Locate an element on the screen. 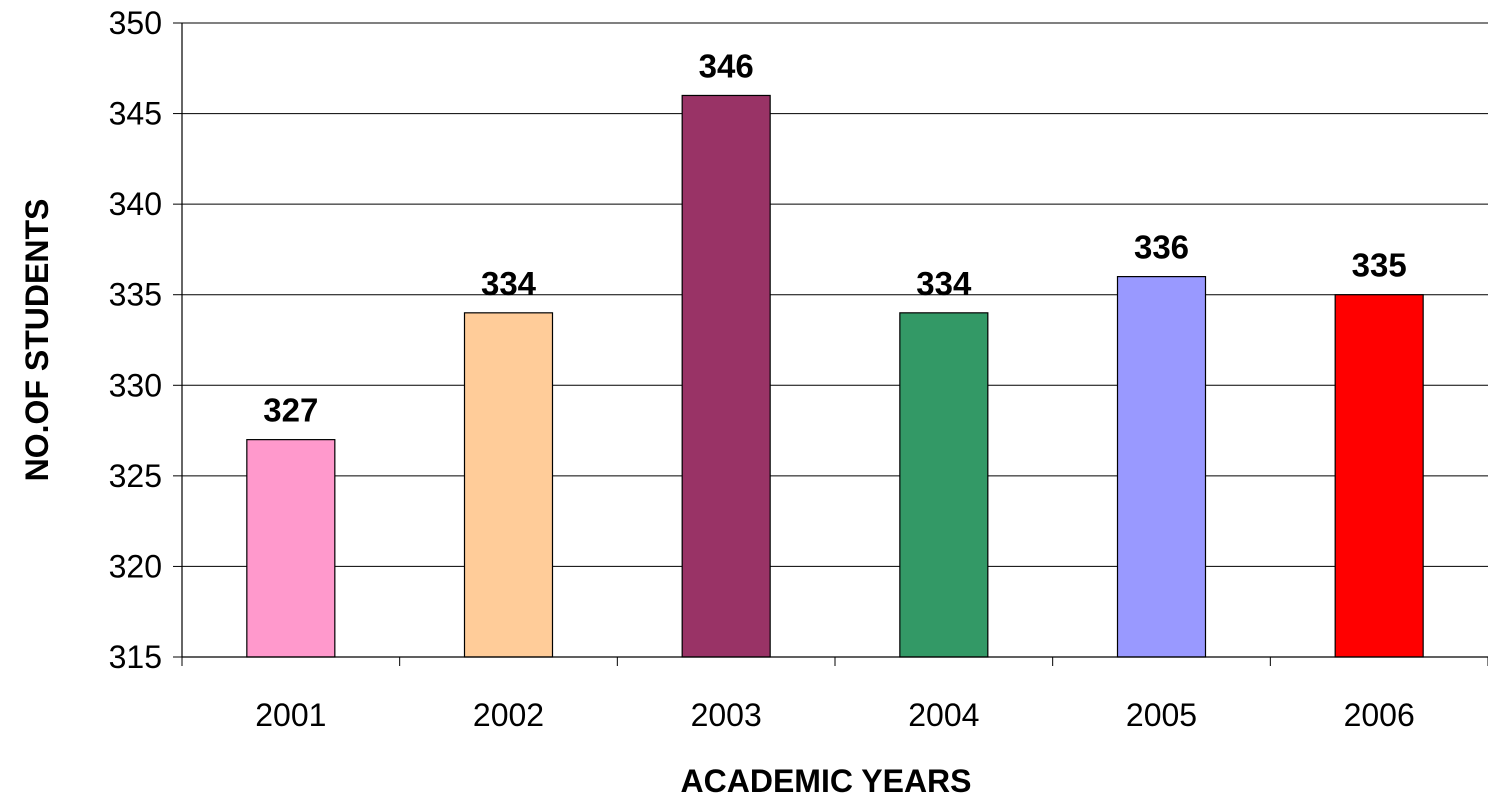  y-axis-ticks: 315 320 325 330 335 340 345 350 is located at coordinates (145, 340).